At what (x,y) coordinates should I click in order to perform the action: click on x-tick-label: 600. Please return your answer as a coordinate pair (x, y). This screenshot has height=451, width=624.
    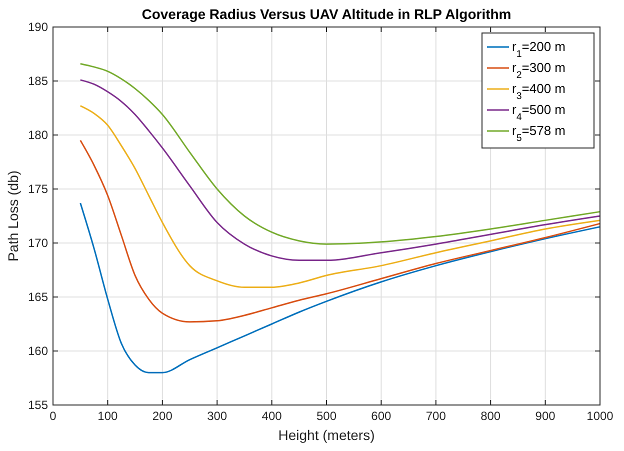
    Looking at the image, I should click on (381, 416).